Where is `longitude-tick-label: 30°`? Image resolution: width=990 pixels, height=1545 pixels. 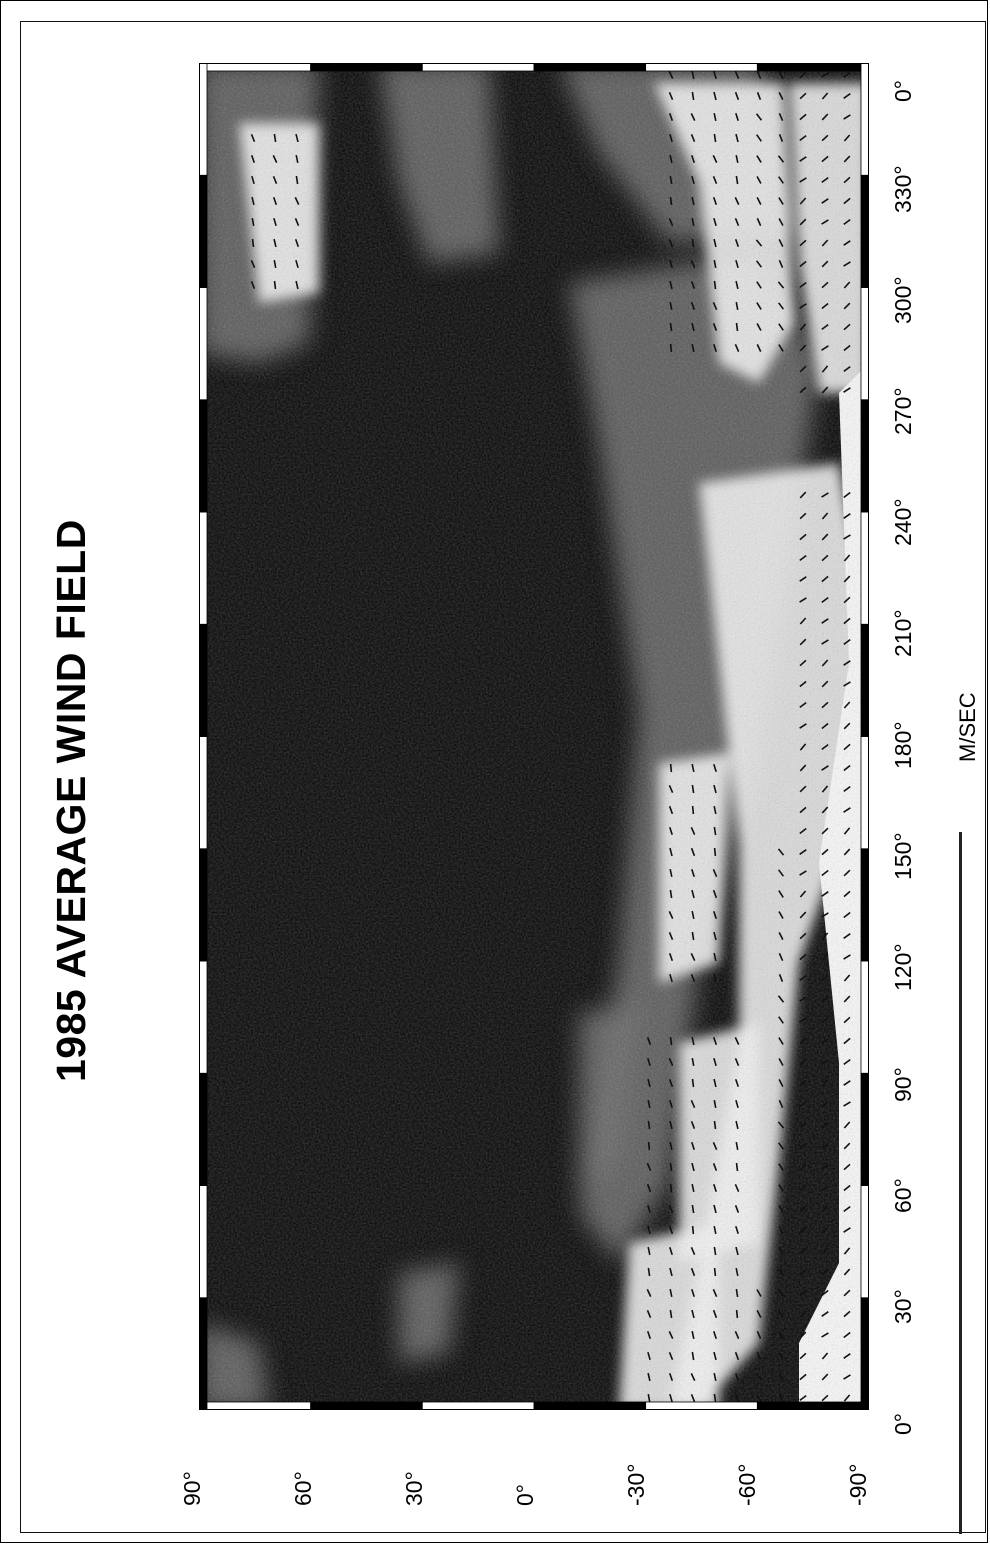
longitude-tick-label: 30° is located at coordinates (903, 1306).